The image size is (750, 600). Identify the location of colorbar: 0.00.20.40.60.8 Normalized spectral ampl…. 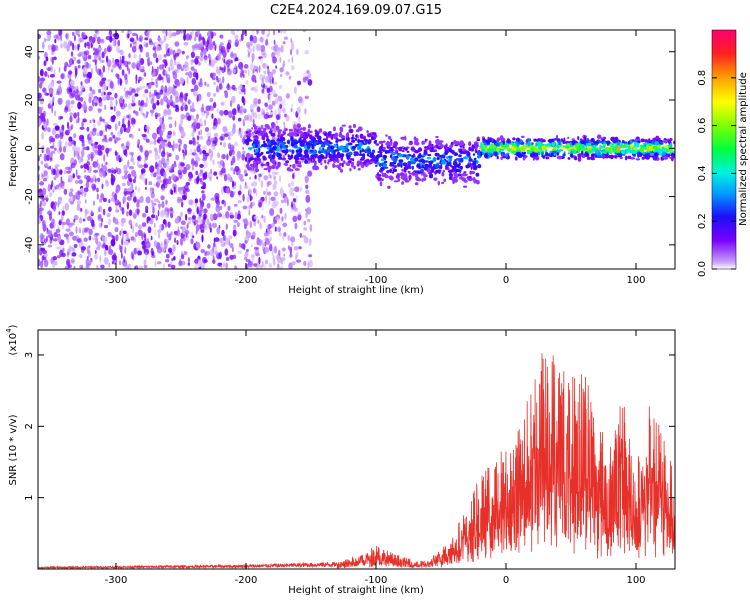
(723, 153).